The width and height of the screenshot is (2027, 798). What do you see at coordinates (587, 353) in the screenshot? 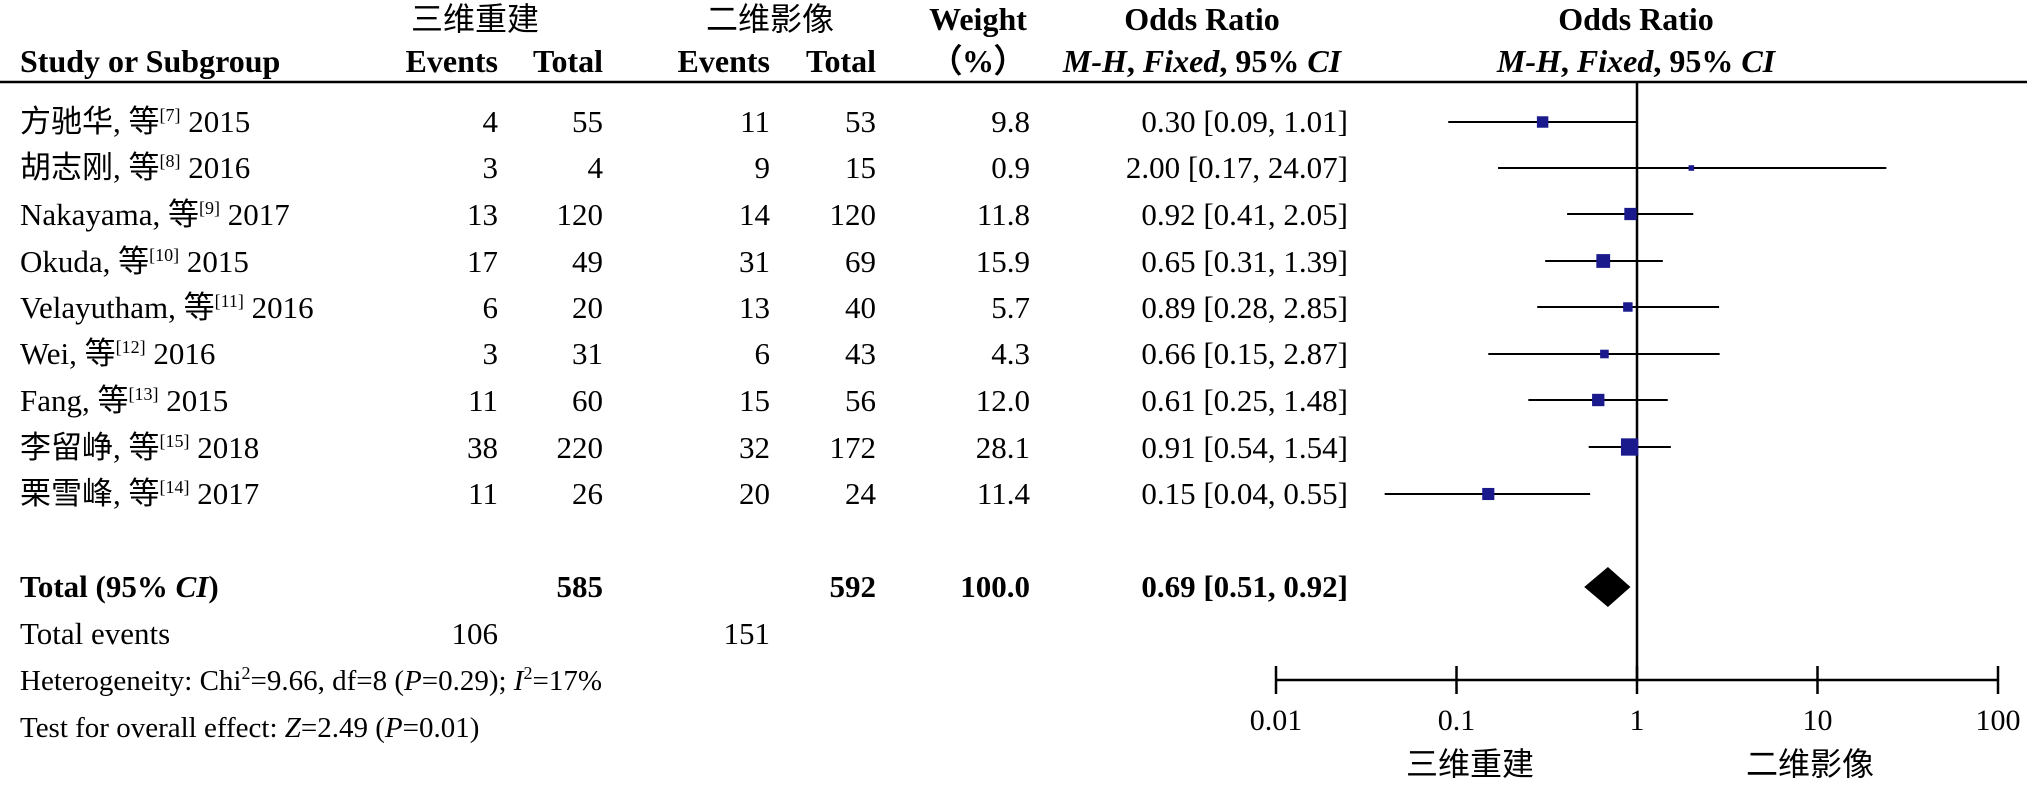
I see `total1-cell: 31` at bounding box center [587, 353].